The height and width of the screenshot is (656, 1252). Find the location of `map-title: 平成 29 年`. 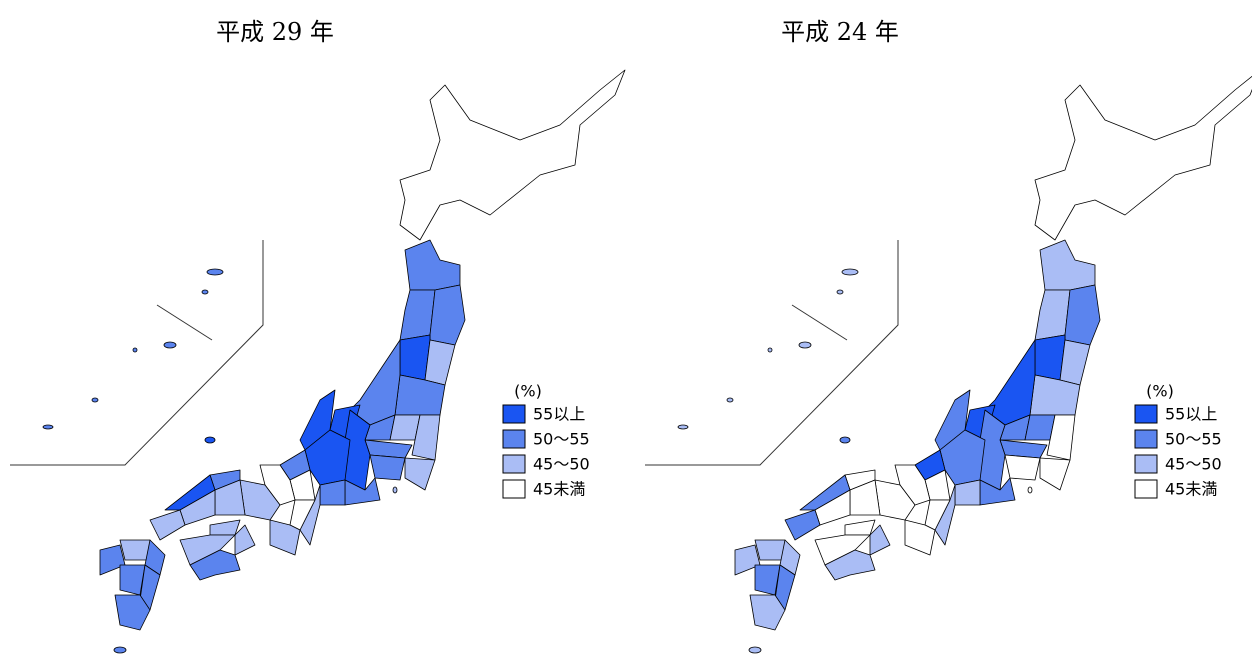

map-title: 平成 29 年 is located at coordinates (275, 32).